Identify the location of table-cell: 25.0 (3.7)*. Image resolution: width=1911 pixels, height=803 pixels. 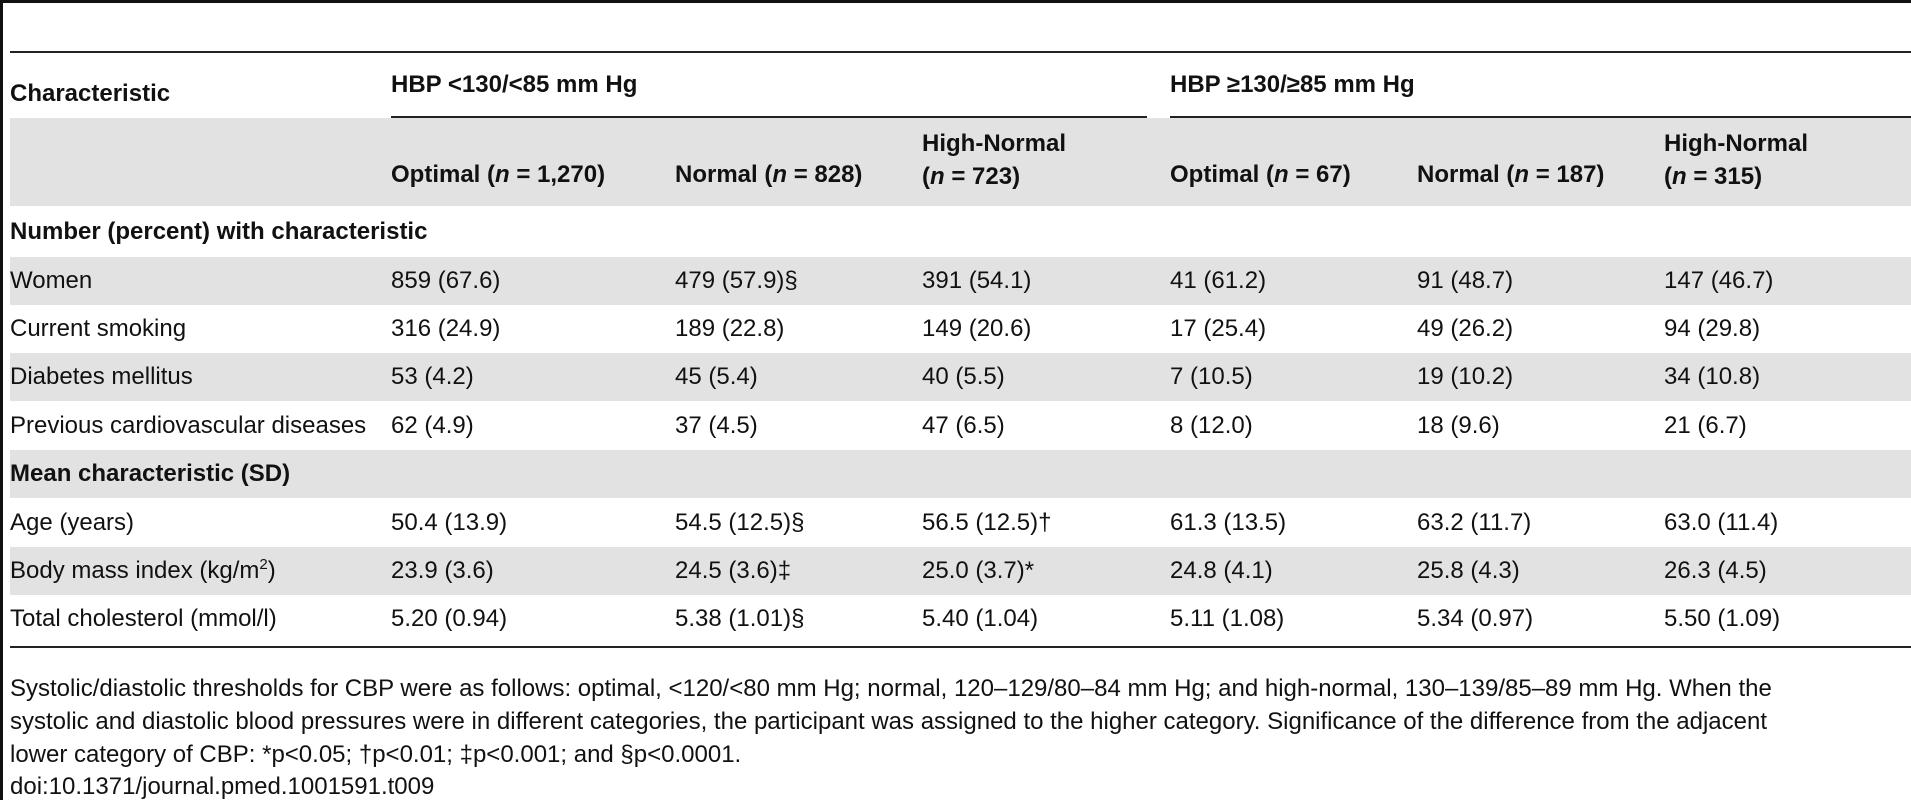
(978, 570).